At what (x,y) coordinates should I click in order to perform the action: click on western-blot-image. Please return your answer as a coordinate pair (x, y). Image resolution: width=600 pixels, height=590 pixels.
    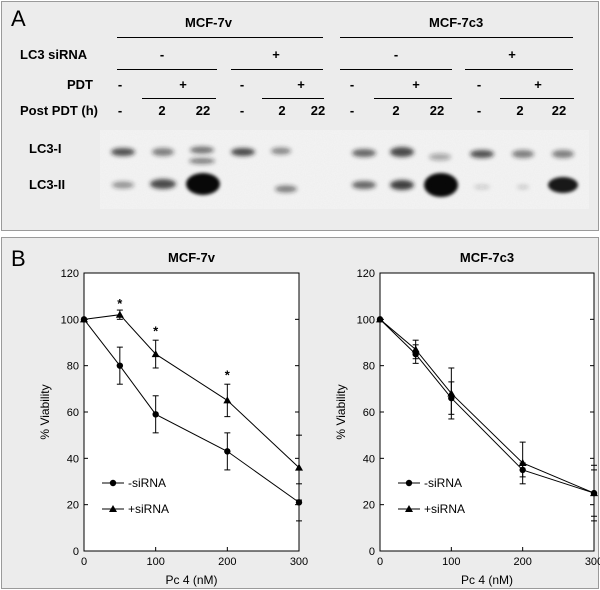
    Looking at the image, I should click on (344, 169).